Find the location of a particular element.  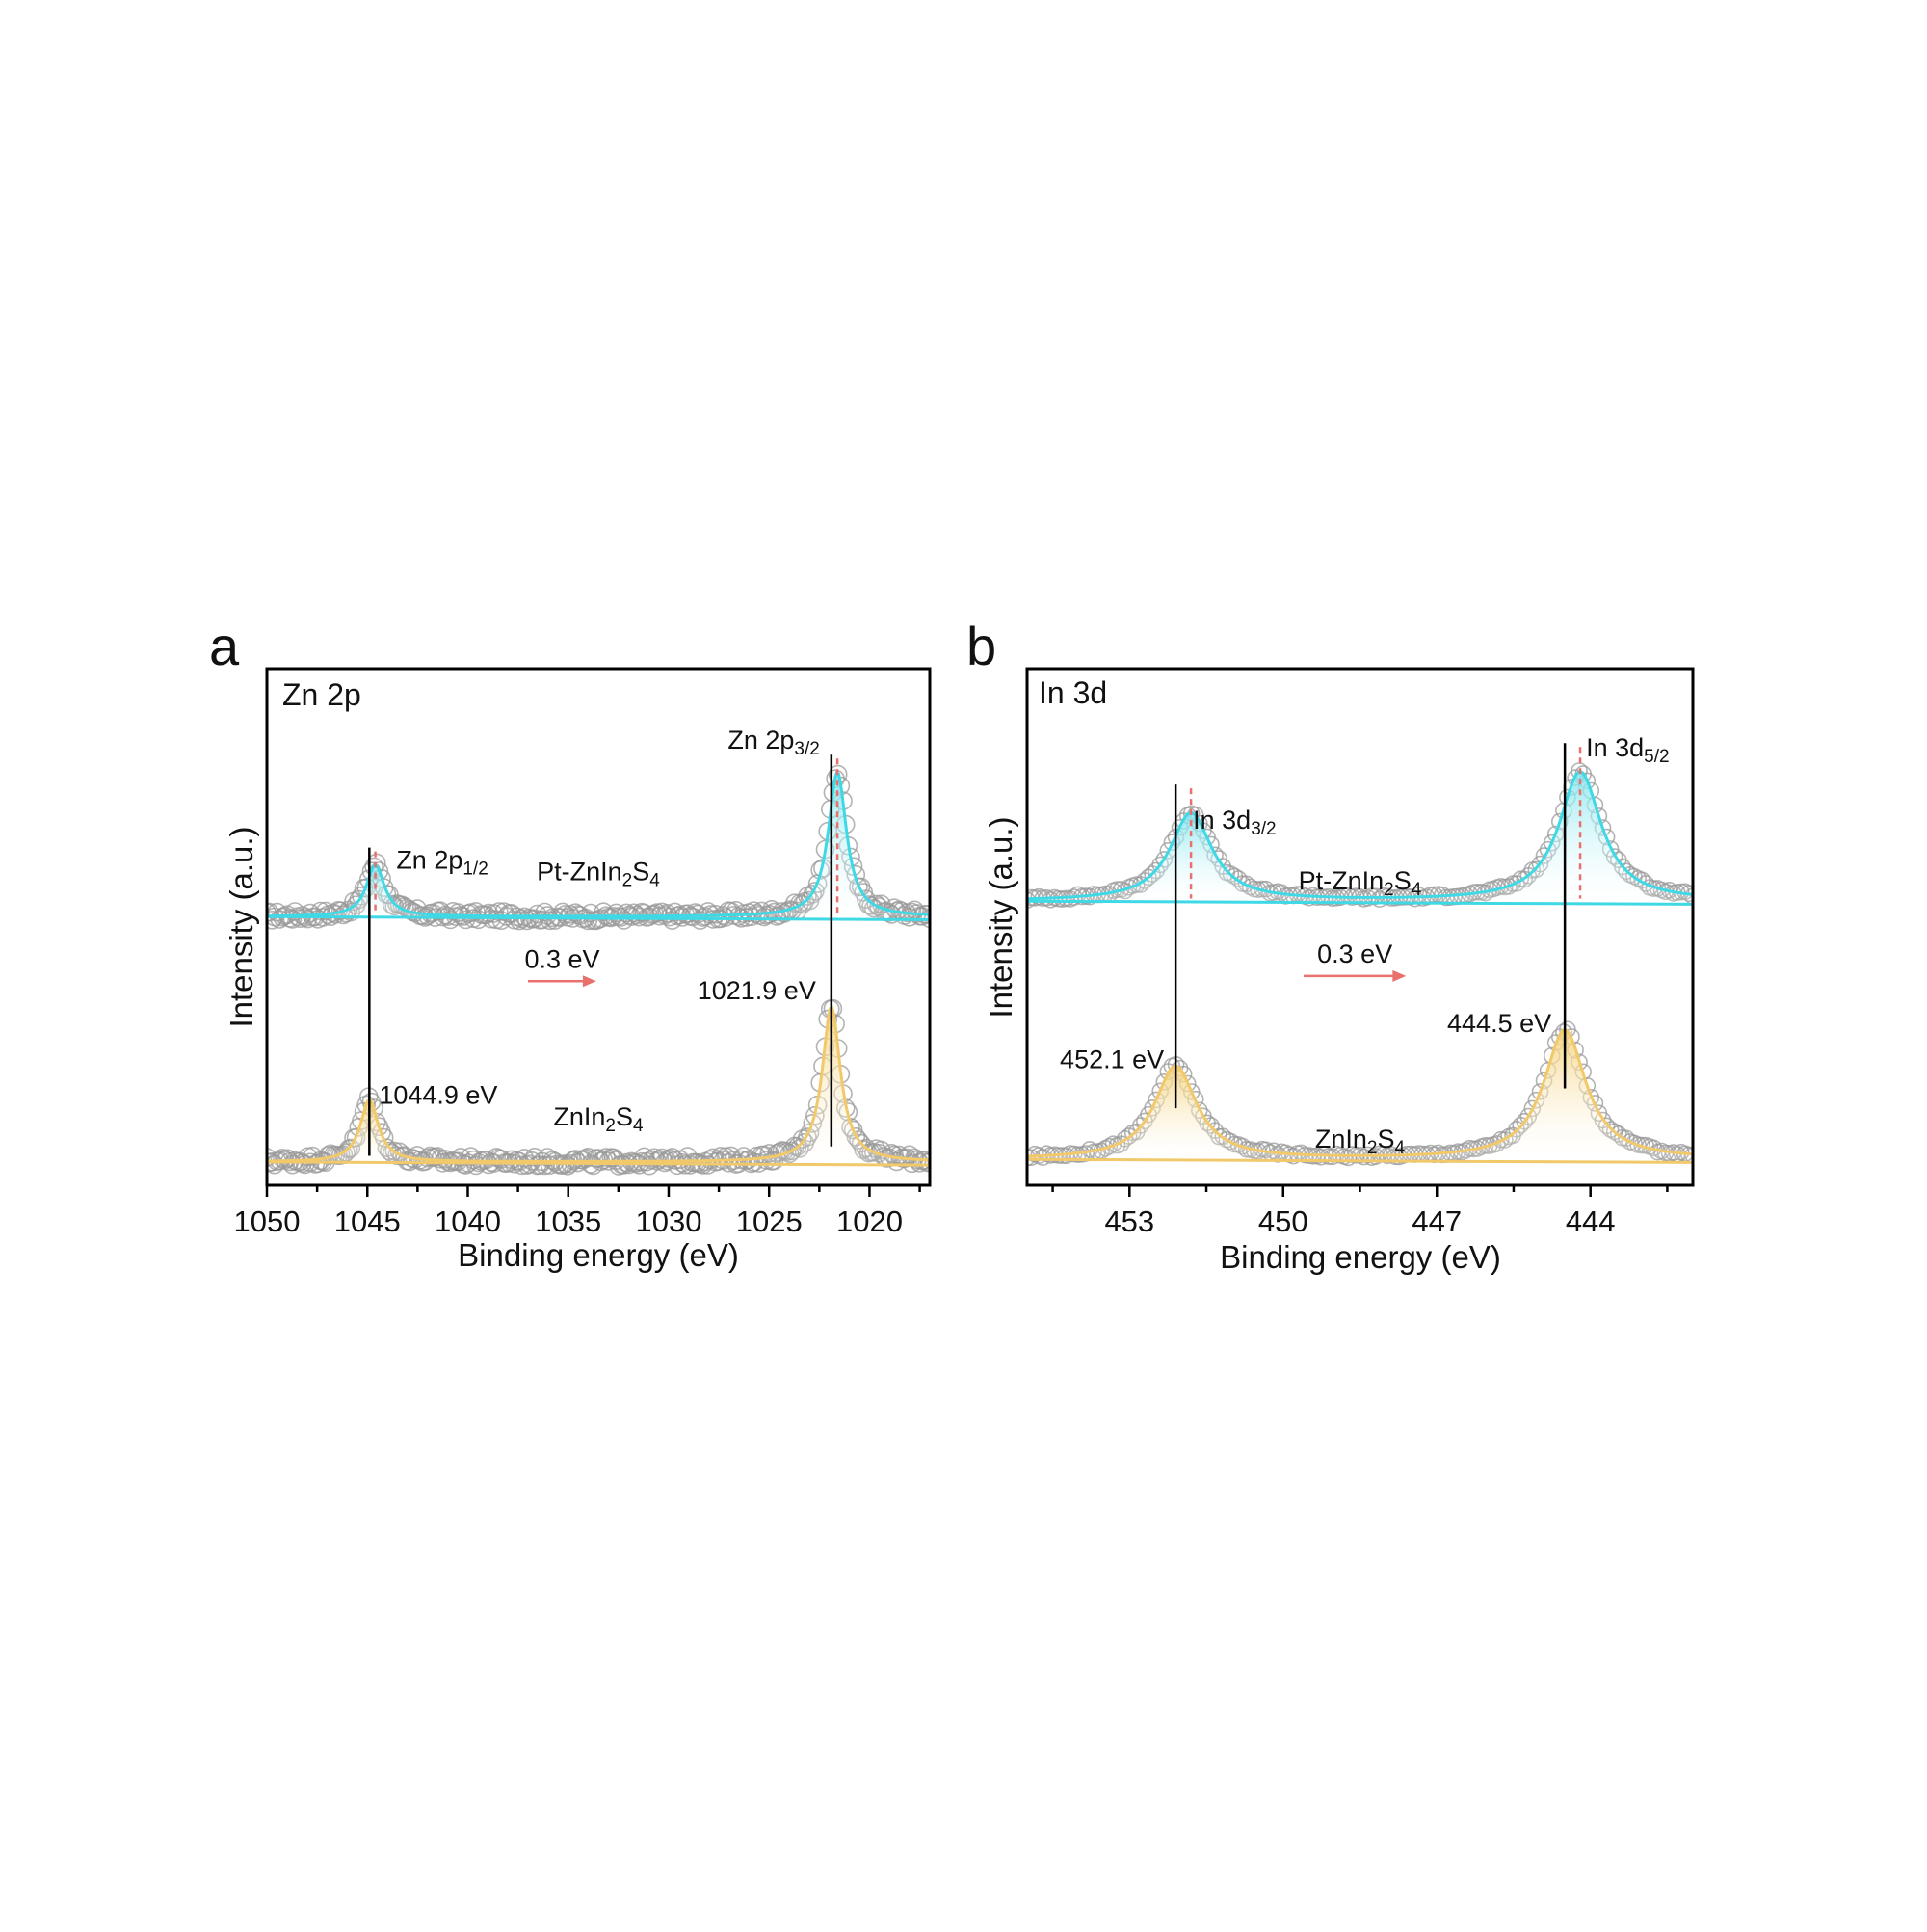

peak-energy-label: 1044.9 eV is located at coordinates (438, 1095).